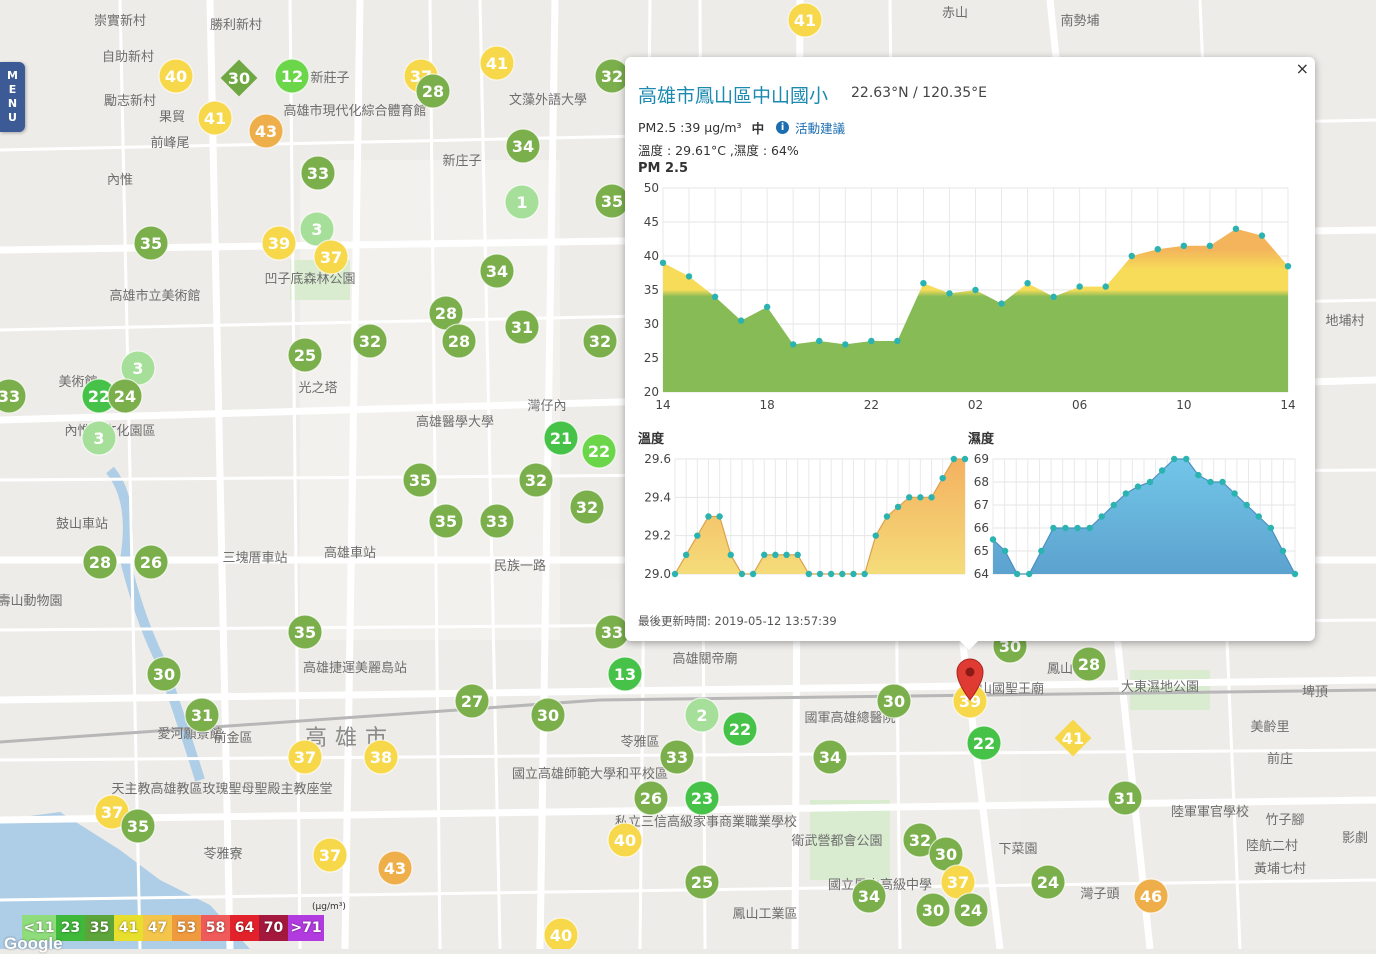 This screenshot has width=1376, height=954. I want to click on aqi-marker: 2, so click(702, 715).